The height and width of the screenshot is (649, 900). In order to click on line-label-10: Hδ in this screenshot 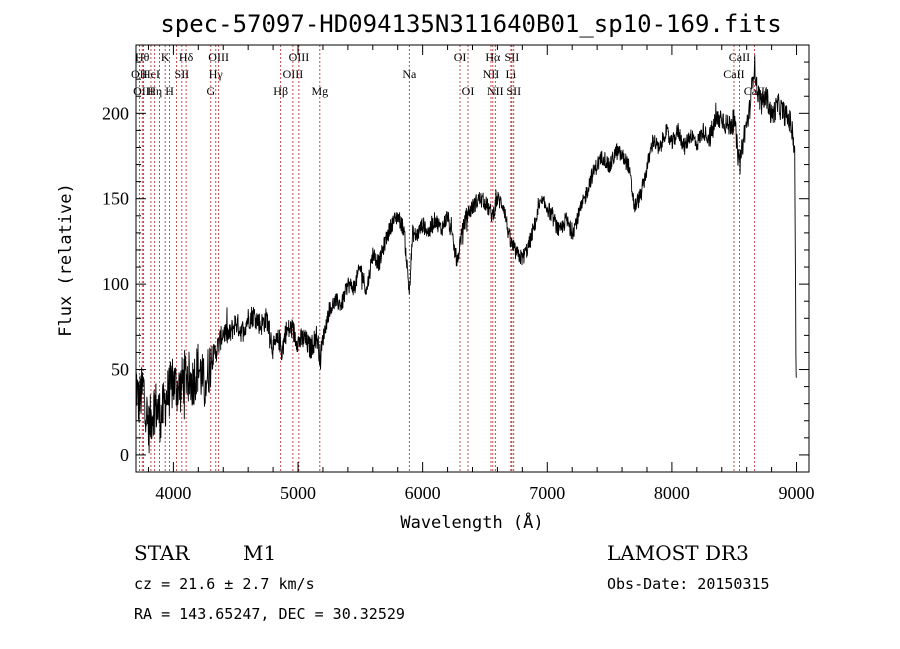, I will do `click(186, 57)`.